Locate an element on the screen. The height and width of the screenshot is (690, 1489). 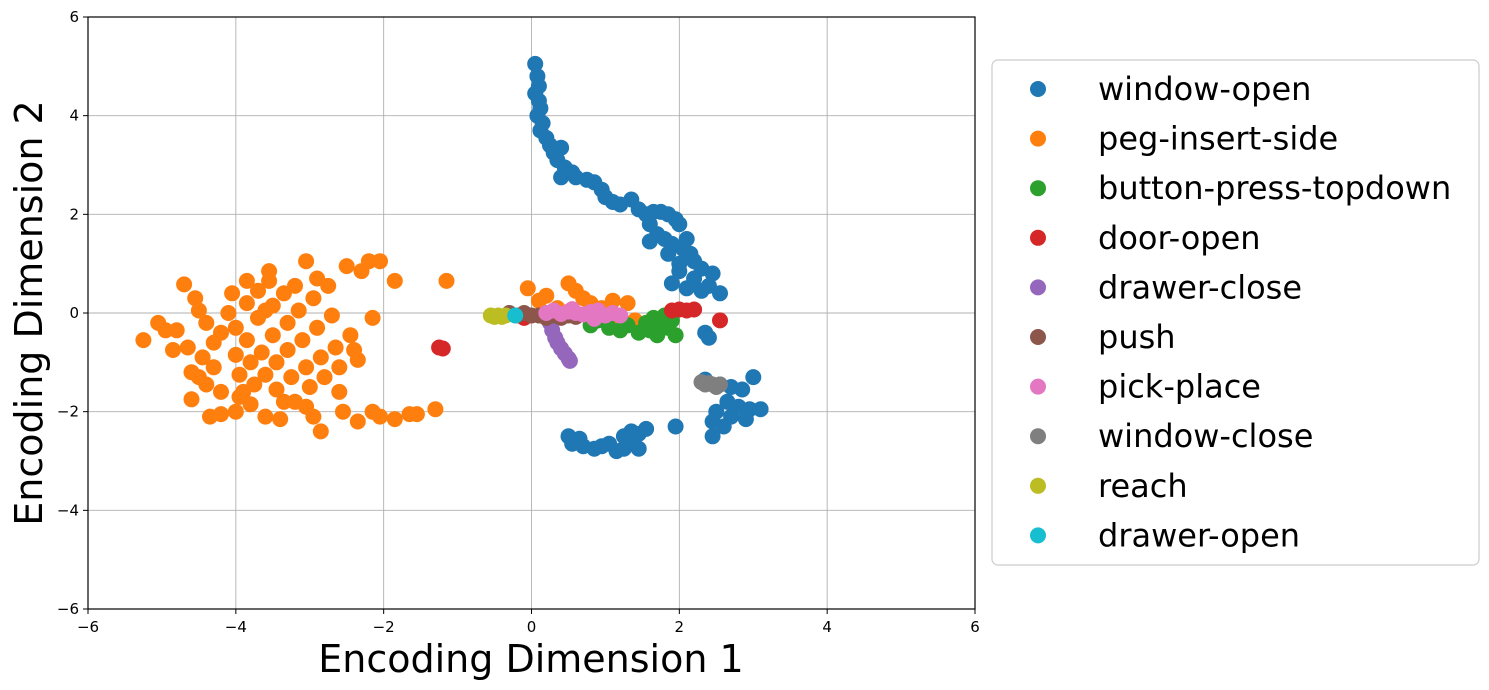
series-drawer-open is located at coordinates (515, 315).